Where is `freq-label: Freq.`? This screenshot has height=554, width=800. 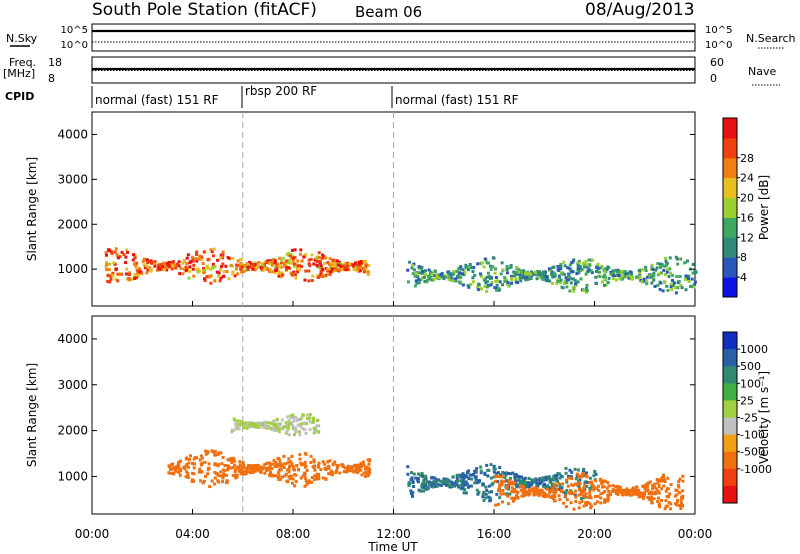
freq-label: Freq. is located at coordinates (22, 62).